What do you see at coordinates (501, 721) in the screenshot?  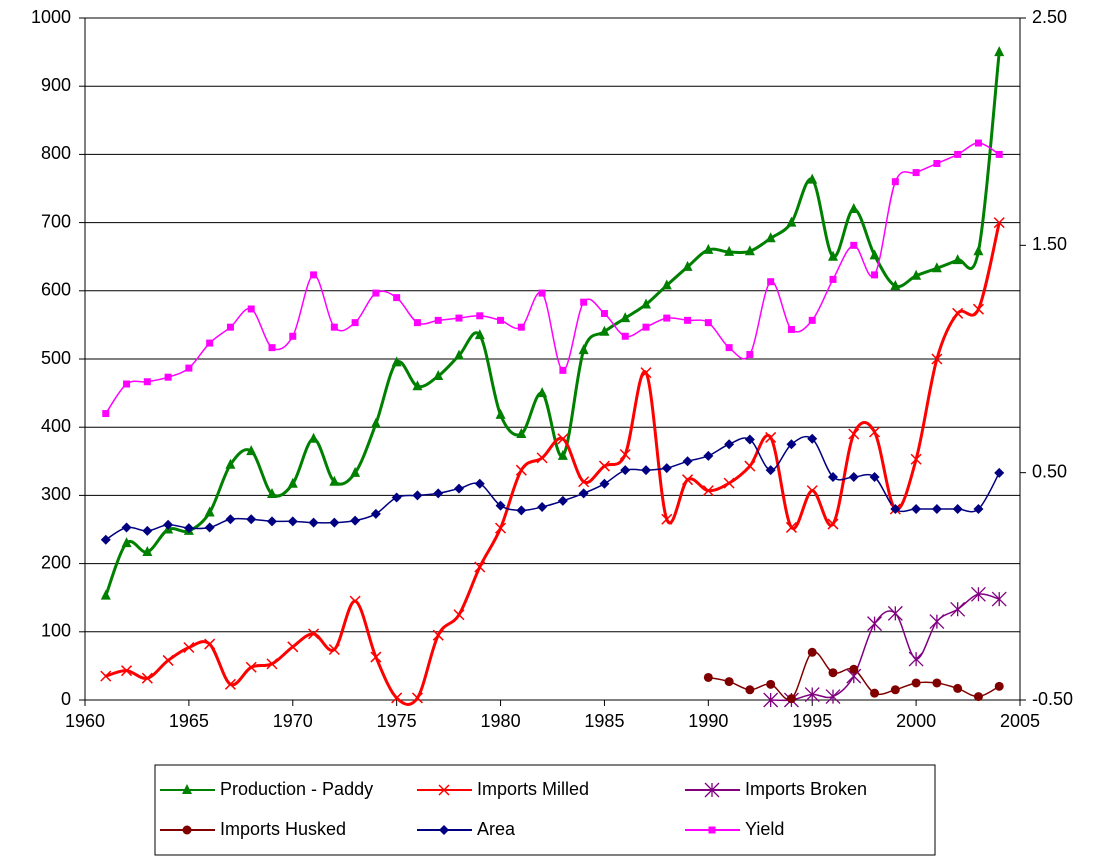 I see `x-tick-label: 1980` at bounding box center [501, 721].